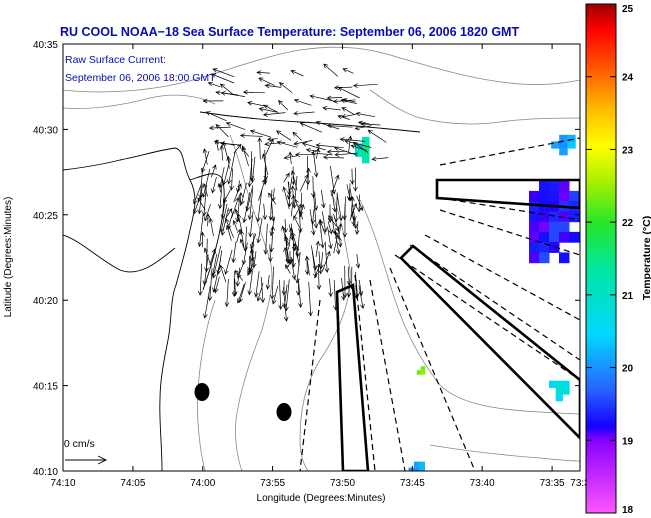 This screenshot has height=518, width=651. I want to click on x-tick-label: 74:05, so click(132, 483).